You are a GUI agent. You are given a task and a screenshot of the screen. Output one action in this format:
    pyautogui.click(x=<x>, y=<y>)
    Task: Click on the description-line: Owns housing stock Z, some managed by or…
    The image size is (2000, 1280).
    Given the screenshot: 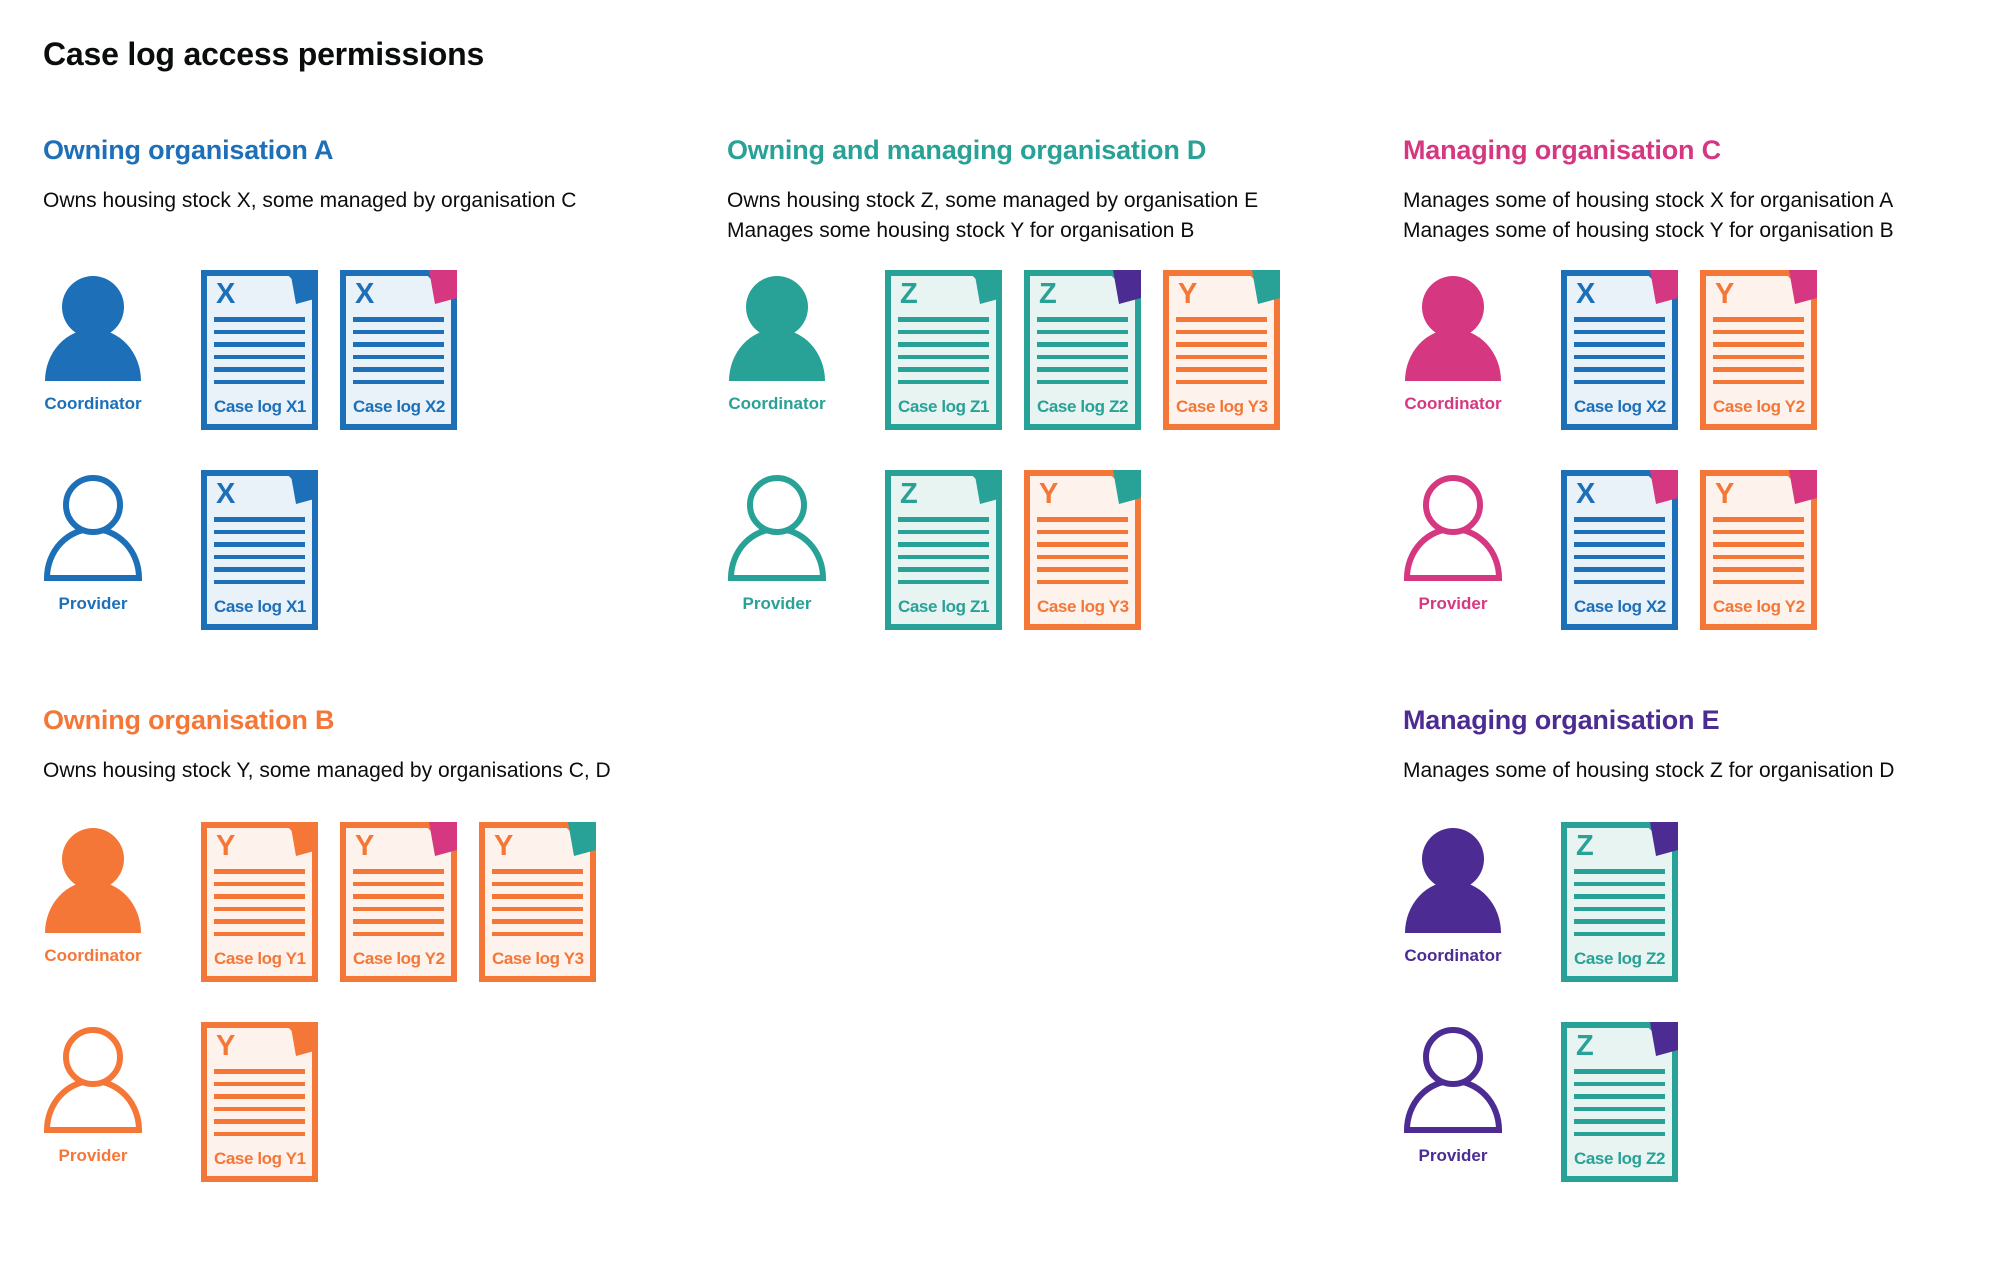 What is the action you would take?
    pyautogui.click(x=993, y=200)
    